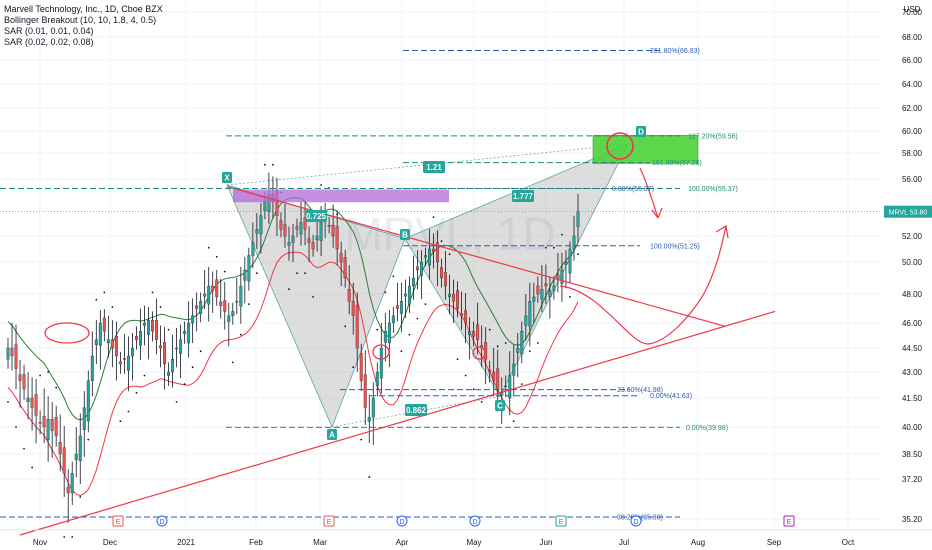  I want to click on target-zone-box, so click(645, 149).